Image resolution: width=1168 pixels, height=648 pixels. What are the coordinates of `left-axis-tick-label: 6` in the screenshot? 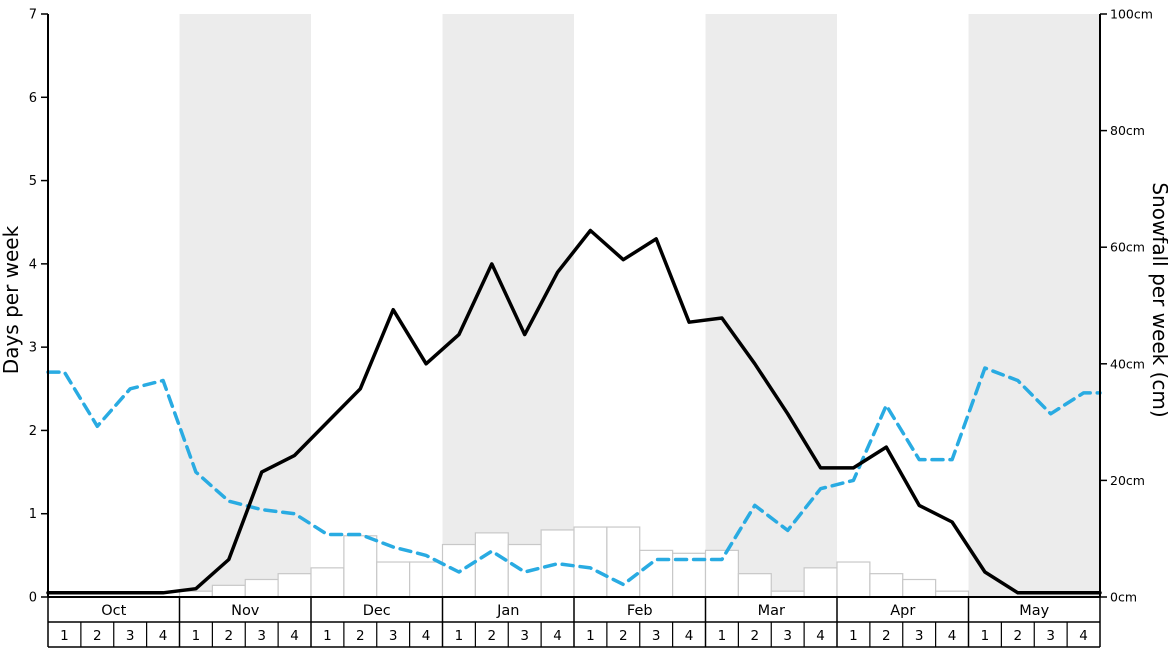 It's located at (33, 98).